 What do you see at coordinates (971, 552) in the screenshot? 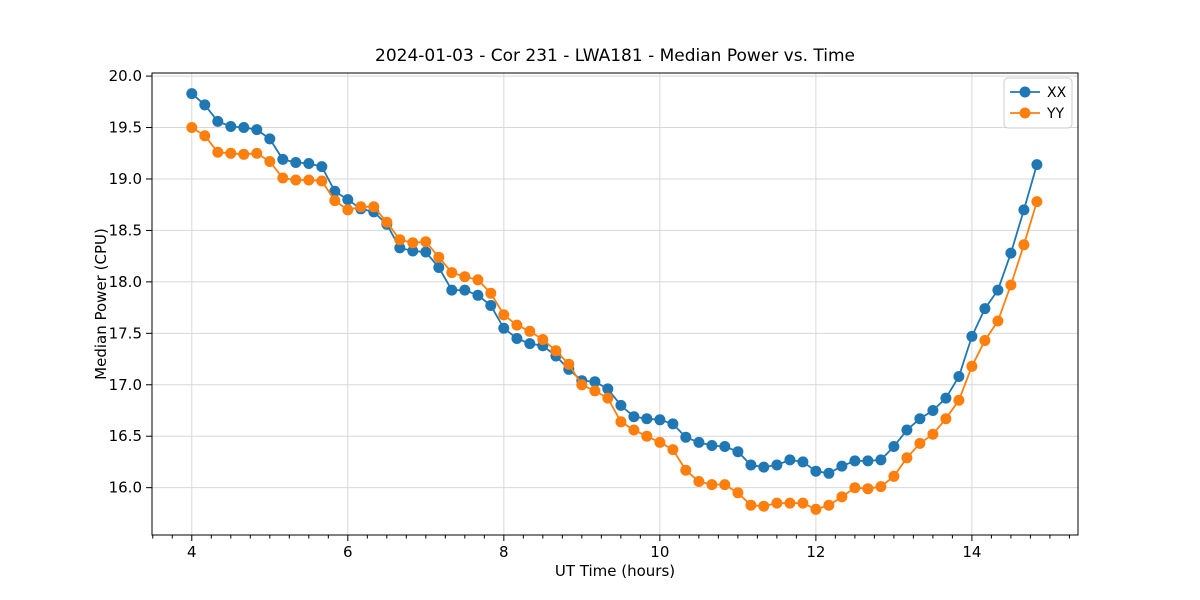
I see `x-tick-label: 14` at bounding box center [971, 552].